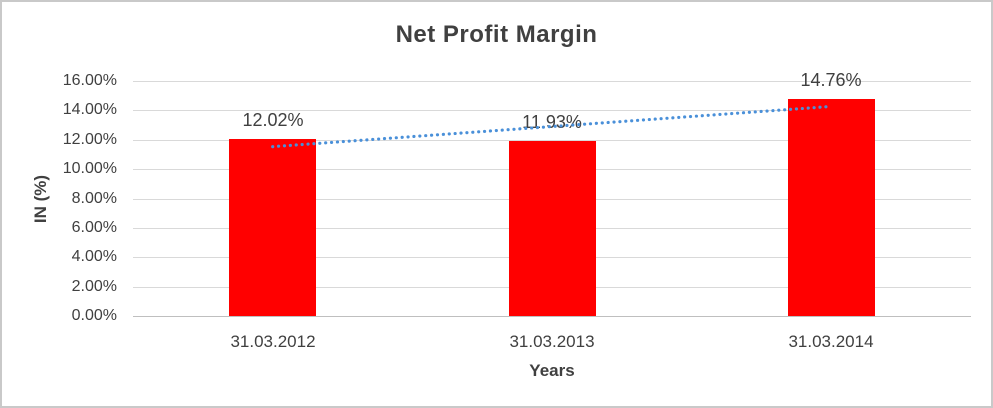 The width and height of the screenshot is (993, 408). What do you see at coordinates (273, 120) in the screenshot?
I see `data-label: 12.02%` at bounding box center [273, 120].